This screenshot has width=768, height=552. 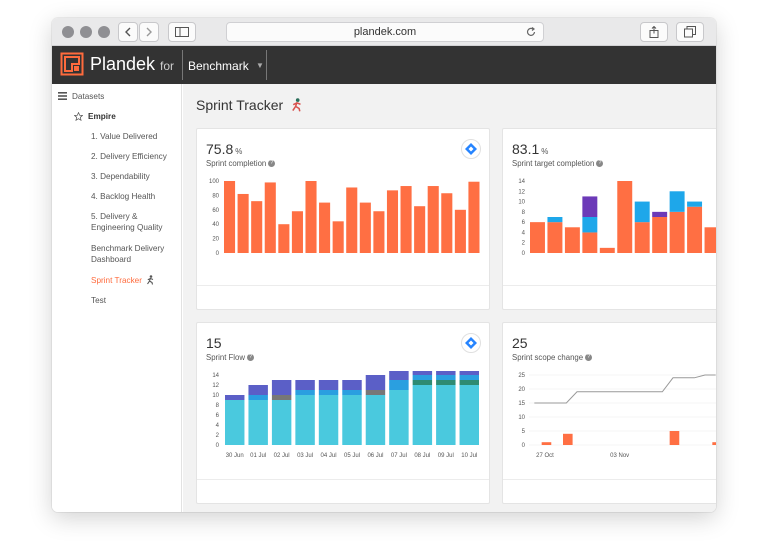 What do you see at coordinates (352, 456) in the screenshot?
I see `x-tick-label: 05 Jul` at bounding box center [352, 456].